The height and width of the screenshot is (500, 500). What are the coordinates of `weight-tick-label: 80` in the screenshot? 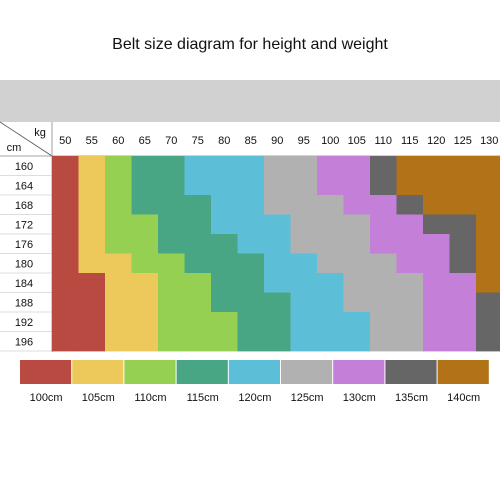 It's located at (224, 141).